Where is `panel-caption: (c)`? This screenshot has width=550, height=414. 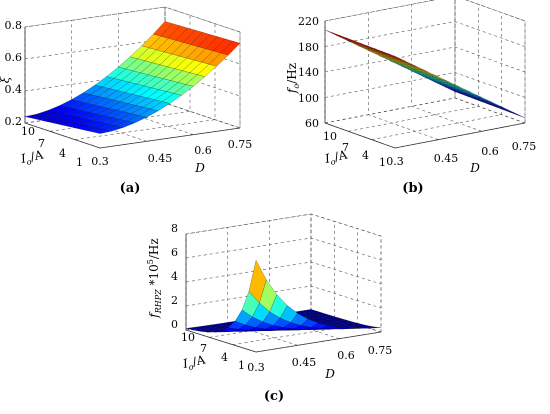 panel-caption: (c) is located at coordinates (274, 396).